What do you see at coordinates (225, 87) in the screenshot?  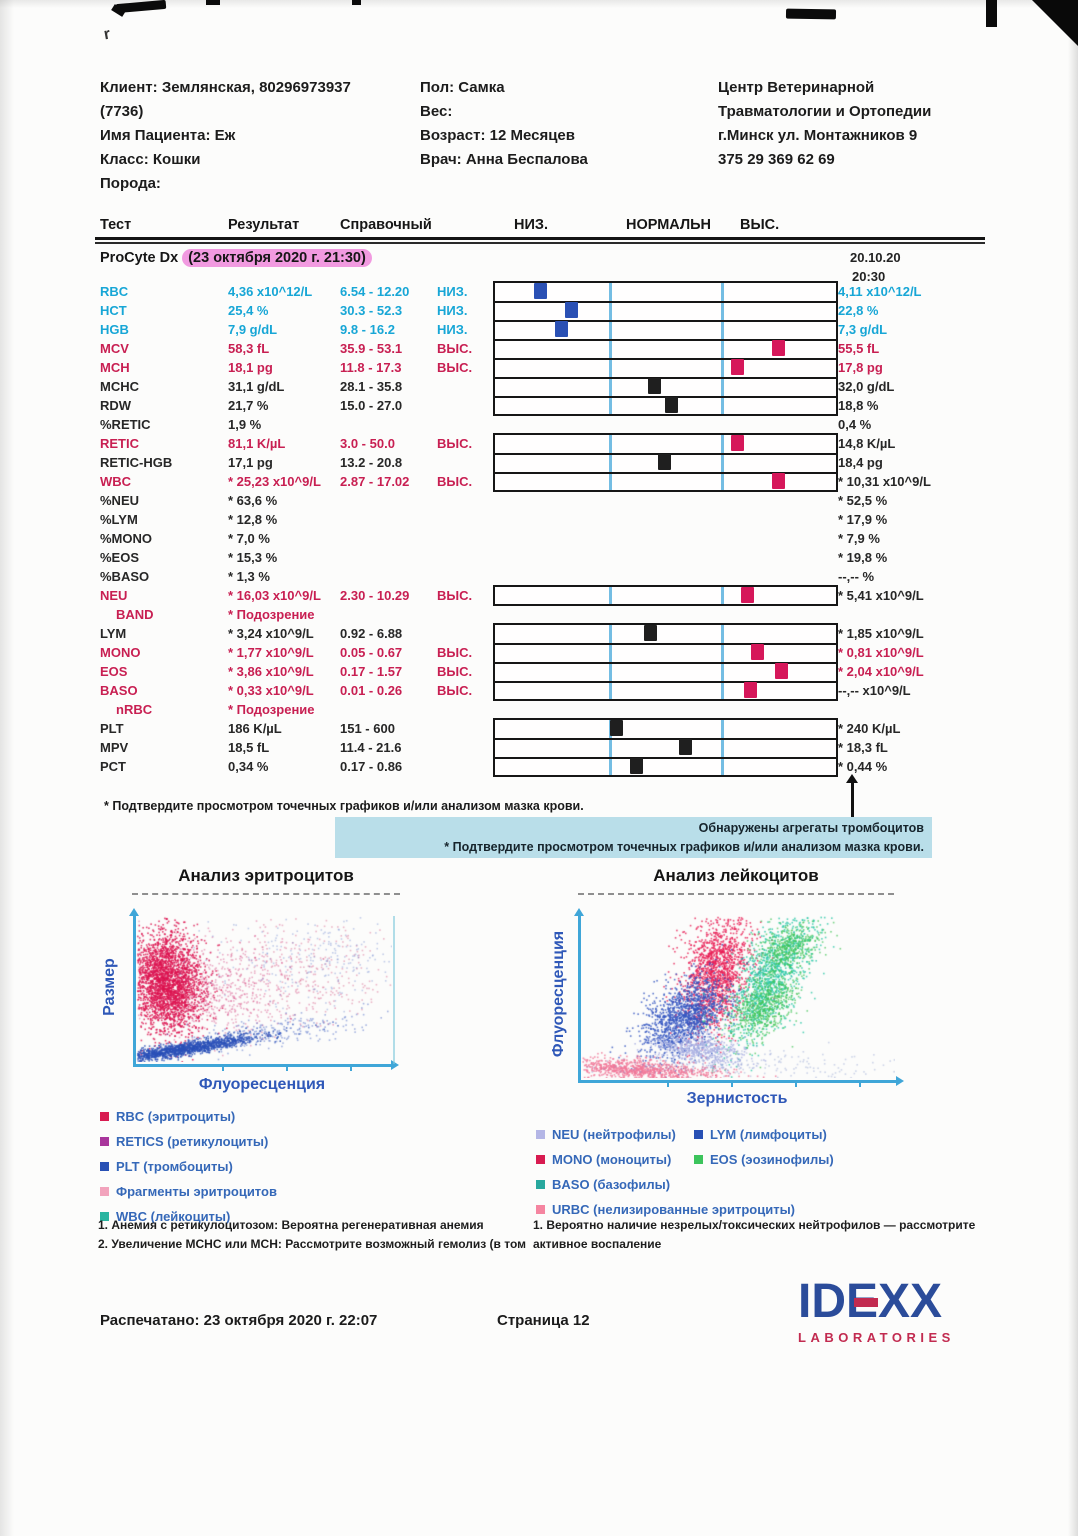 I see `client-line: Клиент: Землянская, 80296973937` at bounding box center [225, 87].